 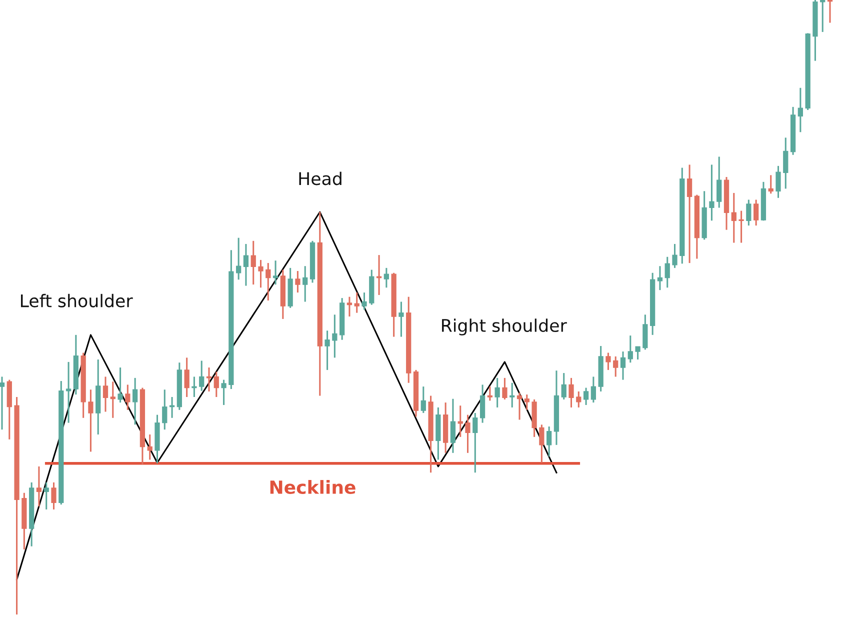 I want to click on annotation: Right shoulder, so click(x=504, y=327).